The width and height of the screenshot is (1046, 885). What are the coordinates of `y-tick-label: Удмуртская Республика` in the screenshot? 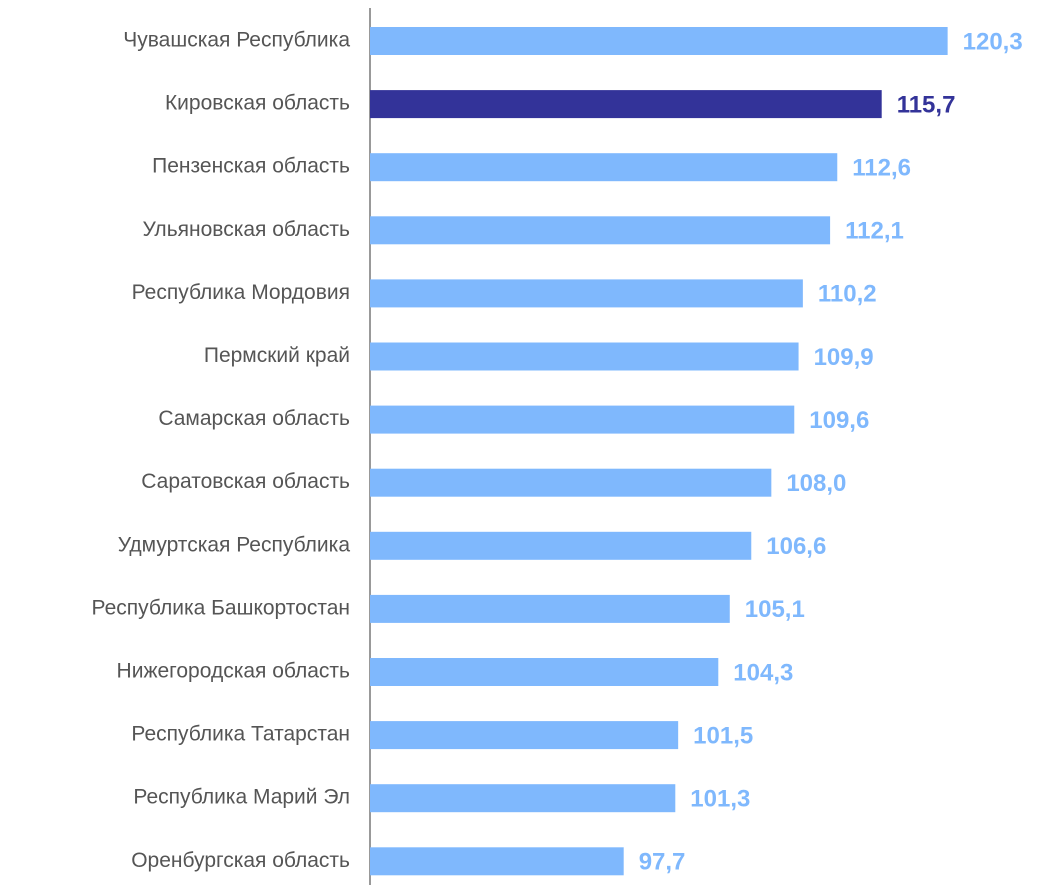 It's located at (234, 544).